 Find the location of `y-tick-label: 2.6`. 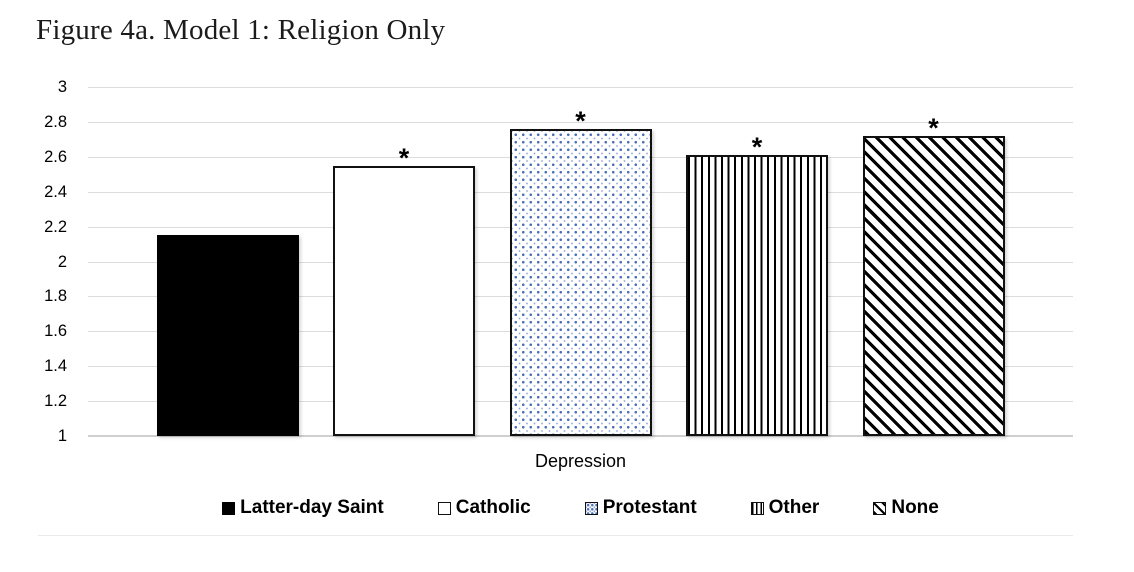

y-tick-label: 2.6 is located at coordinates (55, 156).